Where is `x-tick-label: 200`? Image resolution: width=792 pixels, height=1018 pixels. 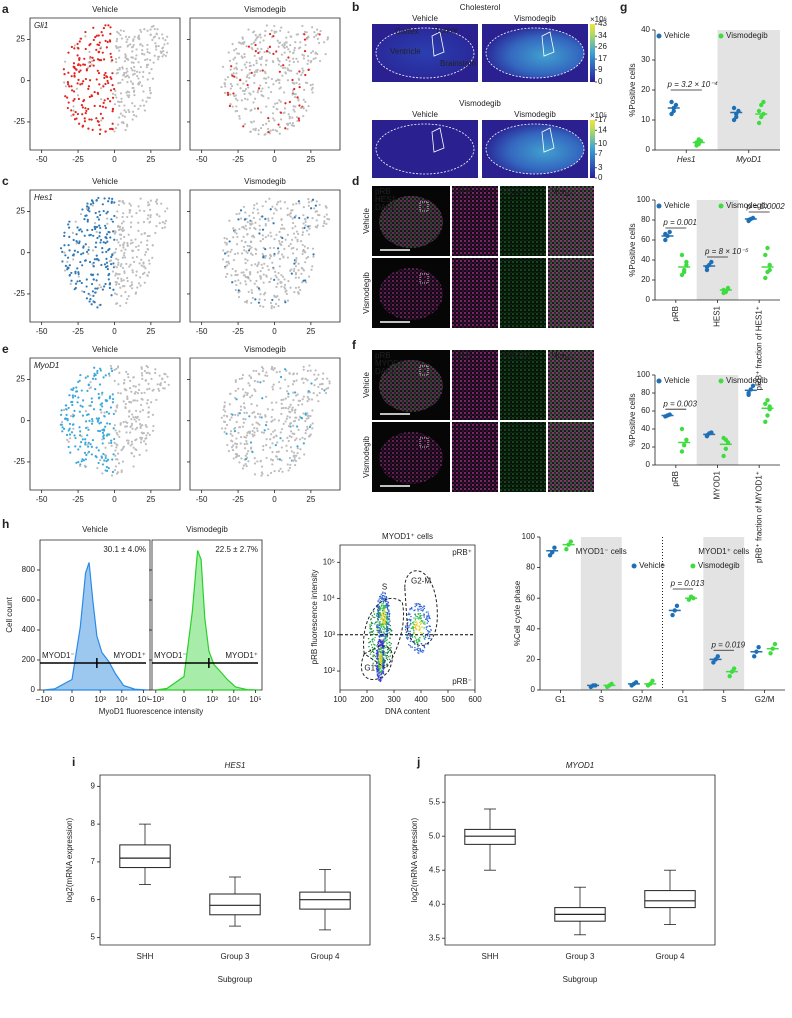 x-tick-label: 200 is located at coordinates (367, 699).